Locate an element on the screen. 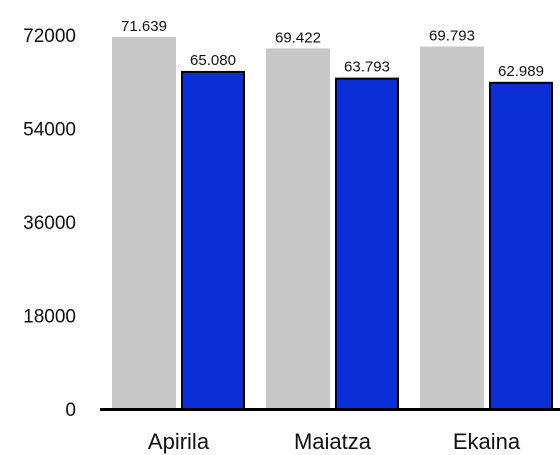  data-label: 63.793 is located at coordinates (367, 67).